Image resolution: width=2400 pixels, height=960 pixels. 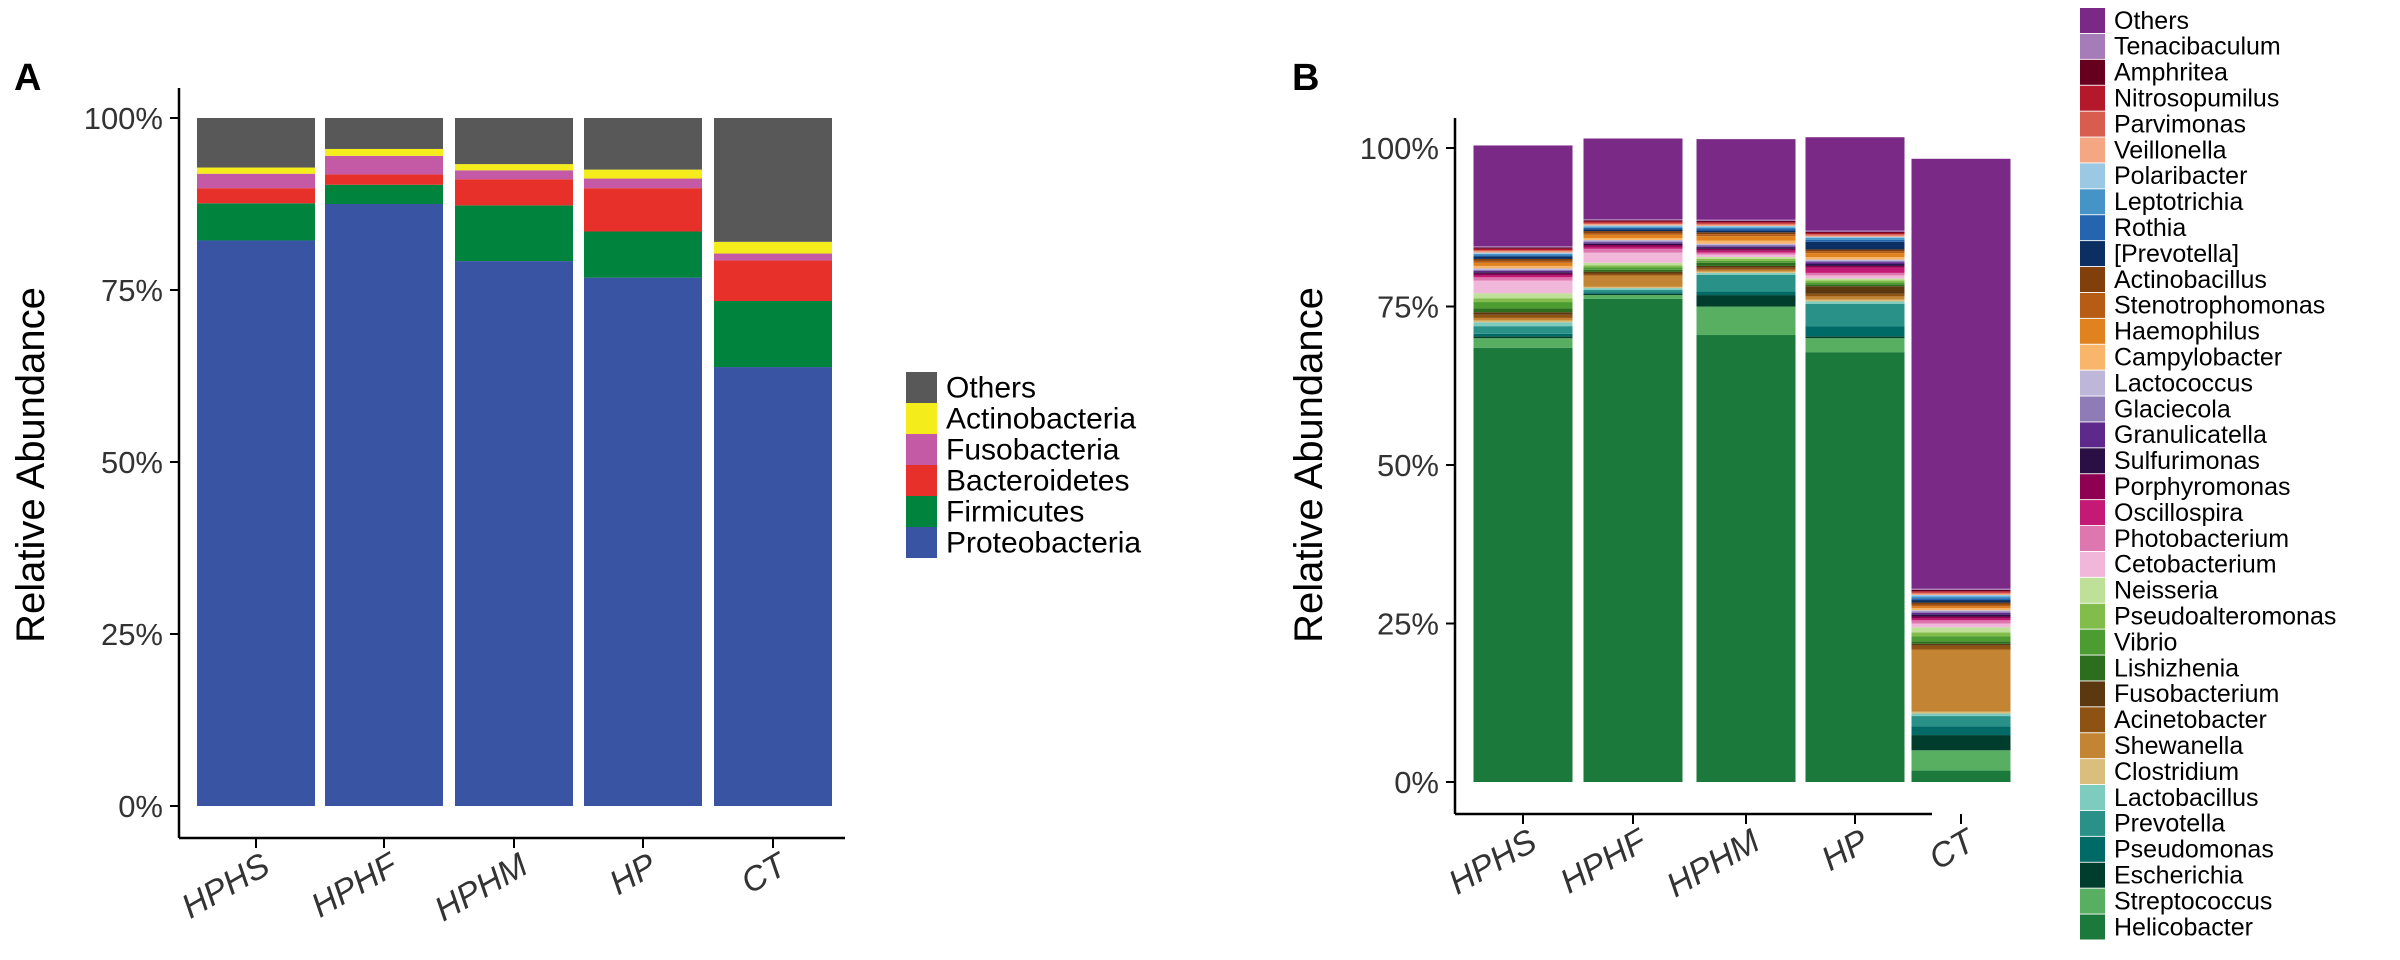 What do you see at coordinates (1961, 639) in the screenshot?
I see `bar-segment-CT-vibrio` at bounding box center [1961, 639].